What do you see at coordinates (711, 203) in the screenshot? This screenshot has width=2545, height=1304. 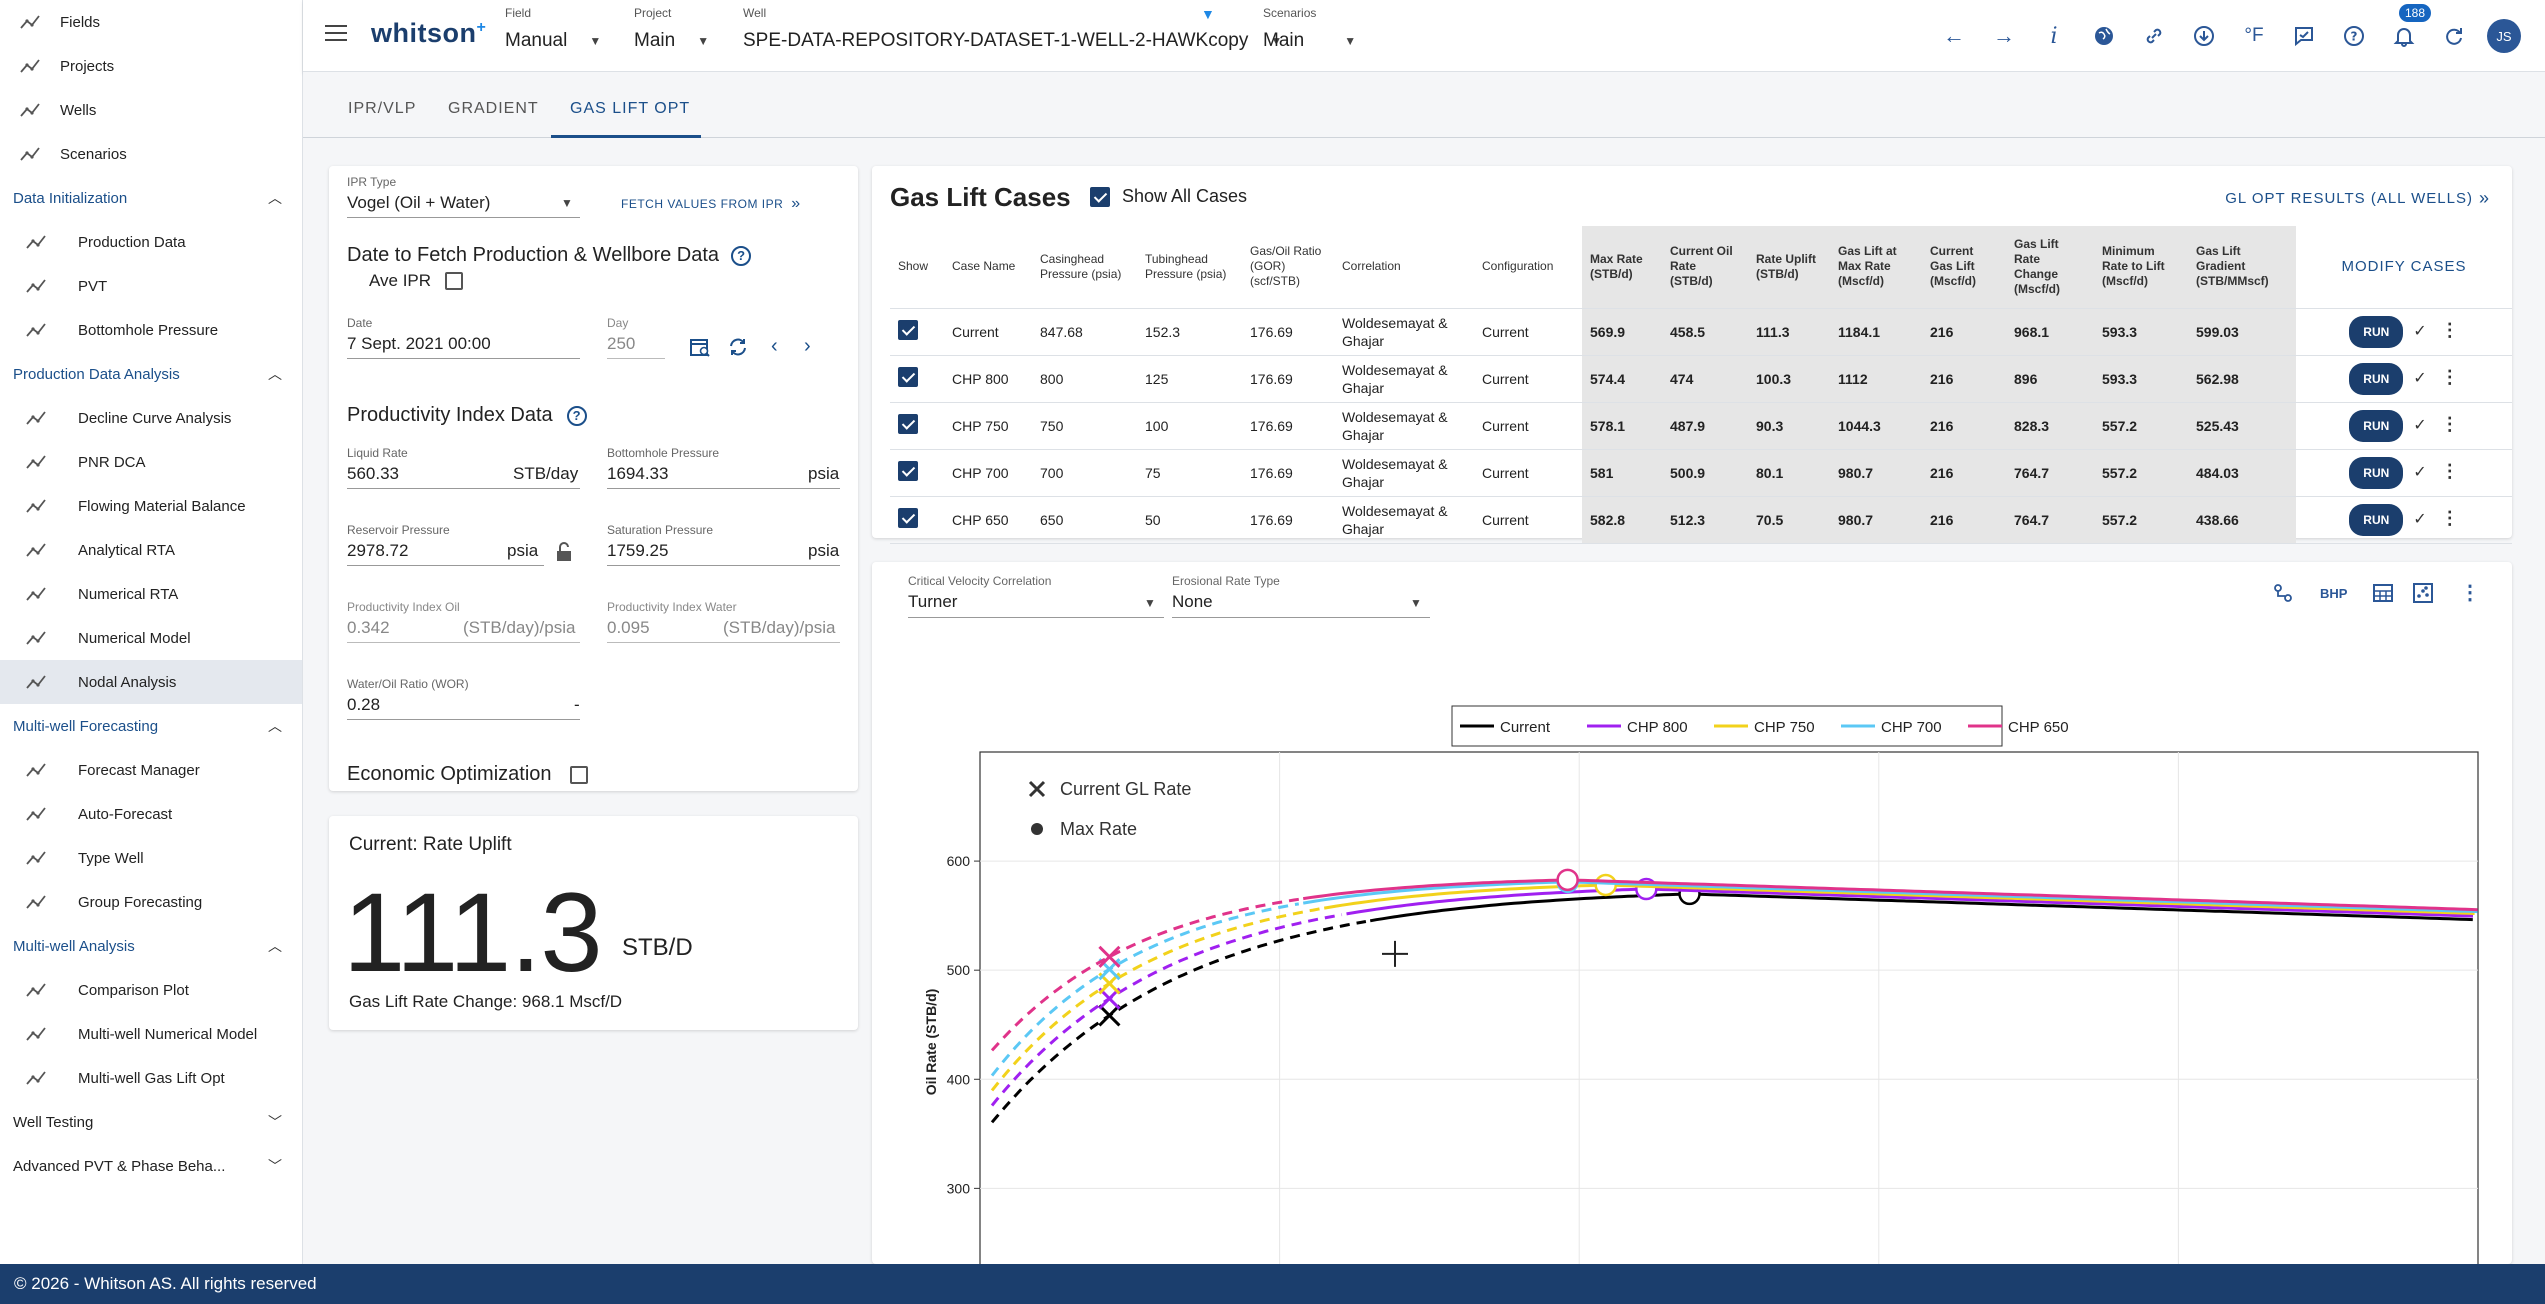 I see `fetch-values-button: FETCH VALUES FROM IPR»` at bounding box center [711, 203].